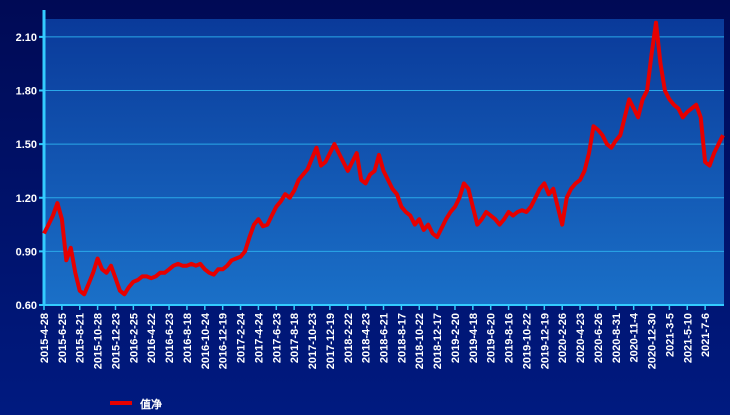 Image resolution: width=730 pixels, height=415 pixels. I want to click on x-tick-label: 2018-2-22, so click(349, 338).